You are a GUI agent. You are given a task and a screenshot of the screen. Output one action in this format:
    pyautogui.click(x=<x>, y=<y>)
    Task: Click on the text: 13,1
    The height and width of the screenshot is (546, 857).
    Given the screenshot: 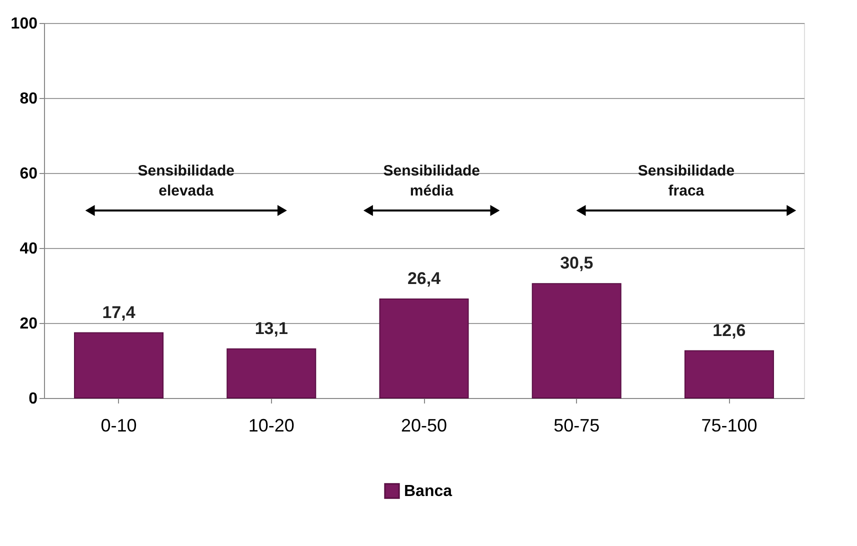 What is the action you would take?
    pyautogui.click(x=271, y=328)
    